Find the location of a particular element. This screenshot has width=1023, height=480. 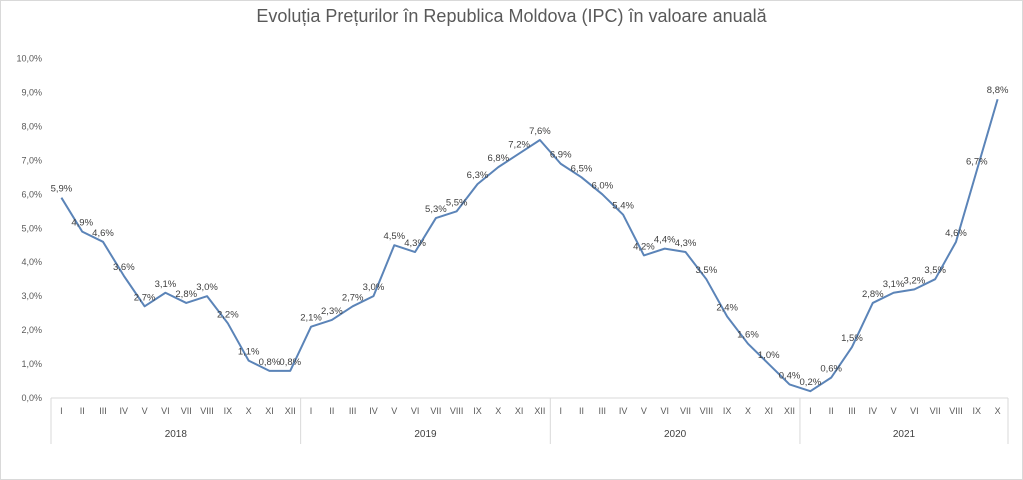

data-label: 1,1% is located at coordinates (249, 352).